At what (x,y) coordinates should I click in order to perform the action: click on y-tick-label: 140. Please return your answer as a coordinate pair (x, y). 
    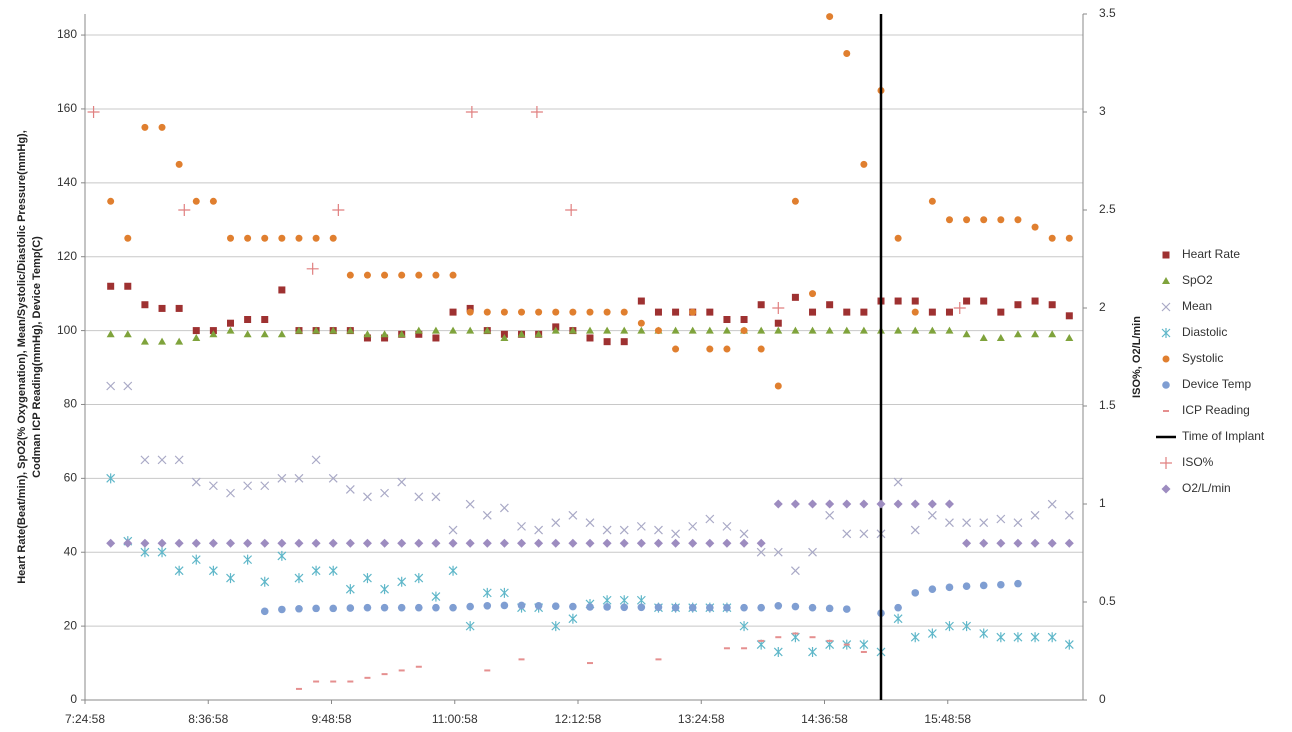
    Looking at the image, I should click on (67, 182).